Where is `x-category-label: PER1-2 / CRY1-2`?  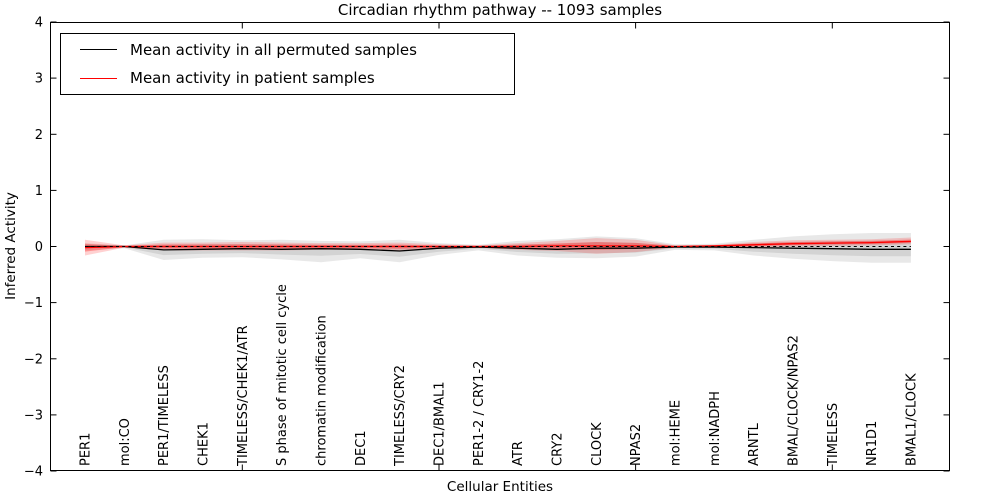 x-category-label: PER1-2 / CRY1-2 is located at coordinates (479, 413).